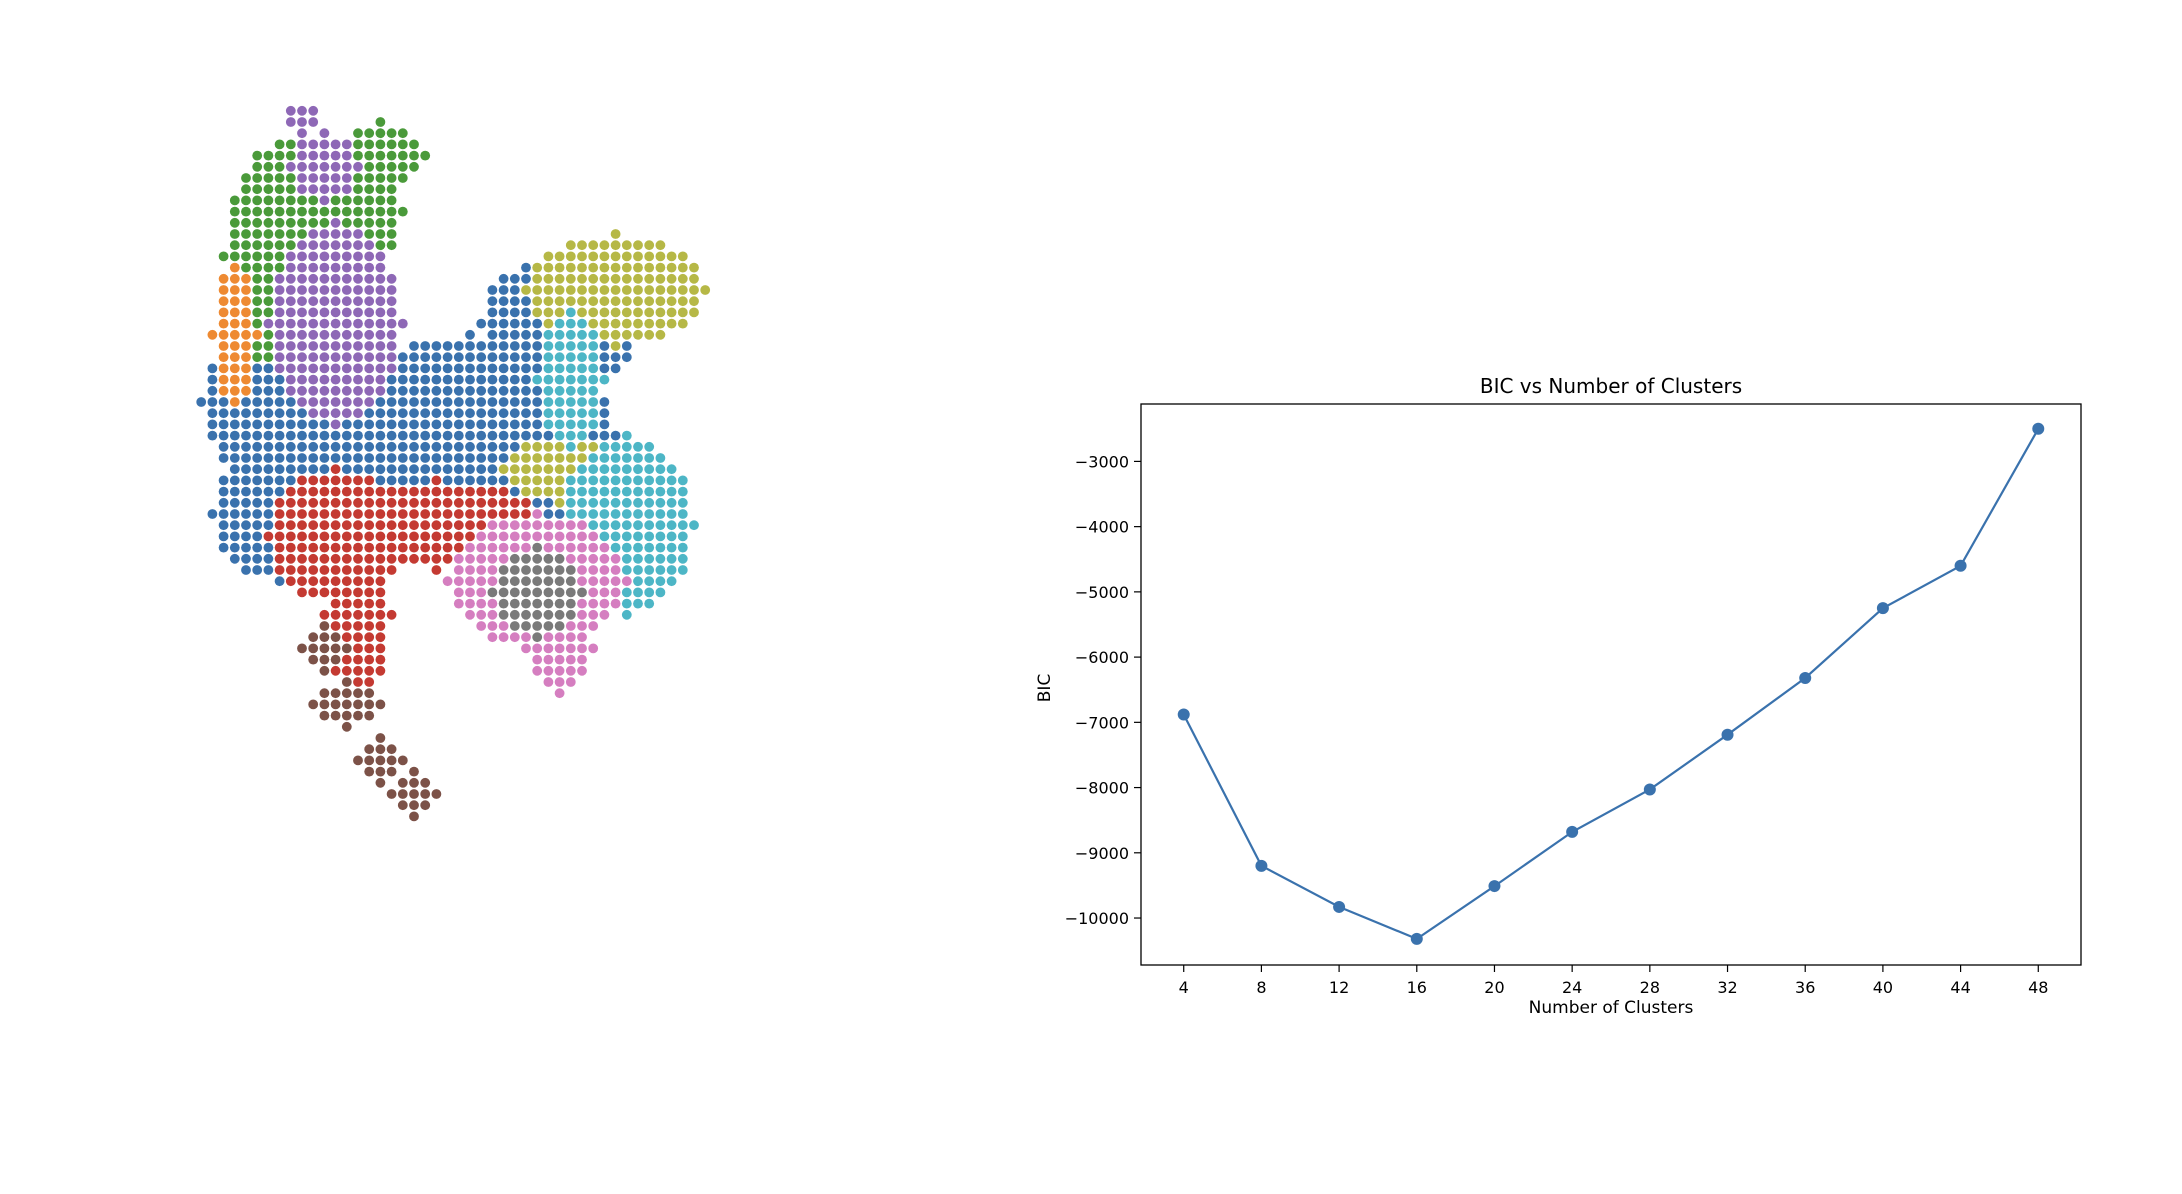  Describe the element at coordinates (1102, 461) in the screenshot. I see `y-tick-label: −3000` at that location.